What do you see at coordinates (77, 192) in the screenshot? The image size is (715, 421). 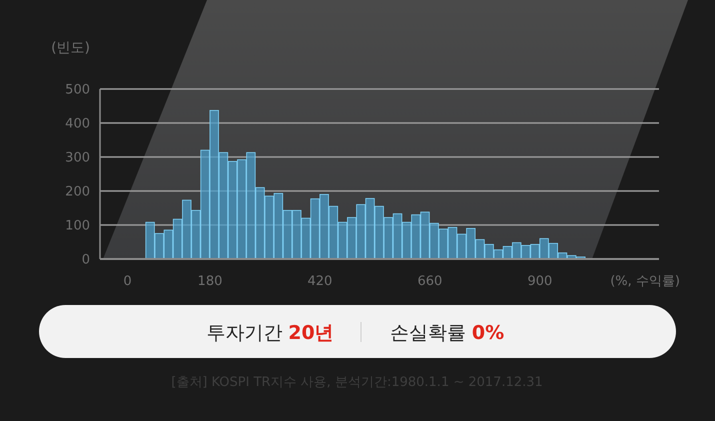 I see `y-tick-label: 200` at bounding box center [77, 192].